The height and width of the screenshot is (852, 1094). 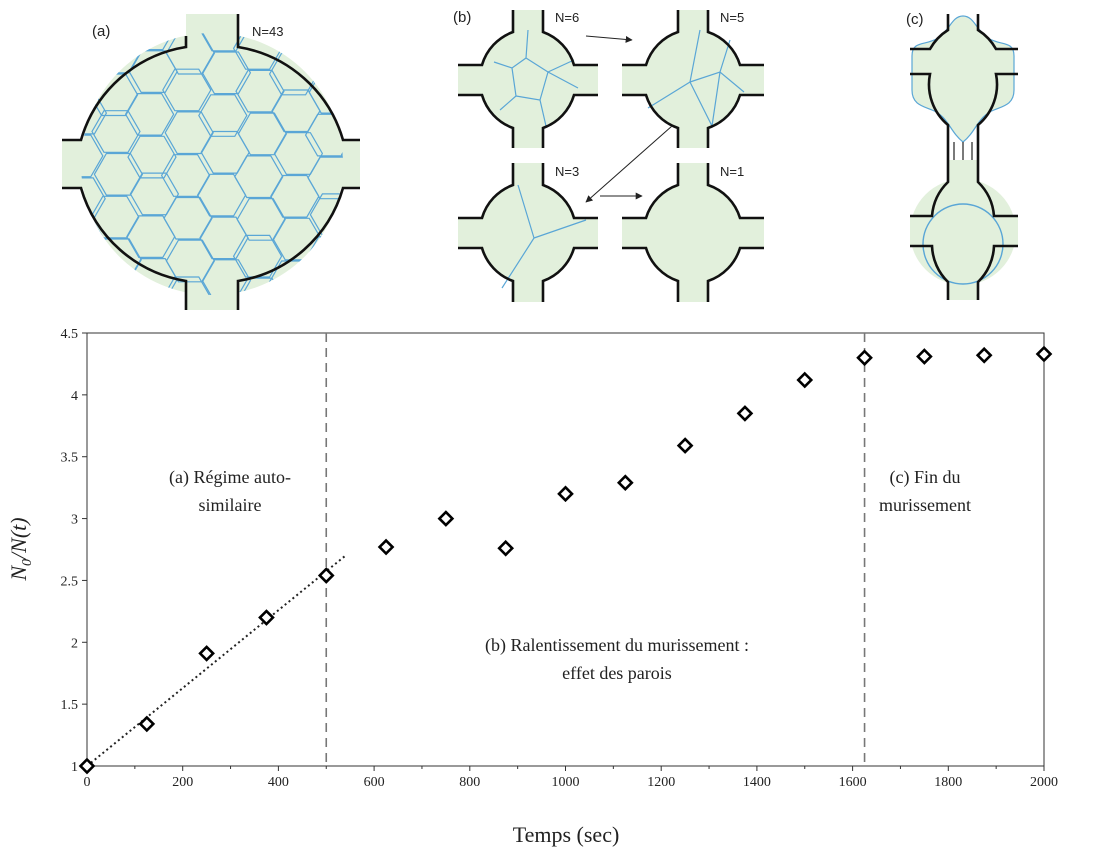 What do you see at coordinates (230, 491) in the screenshot?
I see `annotation-a: (a) Régime auto- similaire` at bounding box center [230, 491].